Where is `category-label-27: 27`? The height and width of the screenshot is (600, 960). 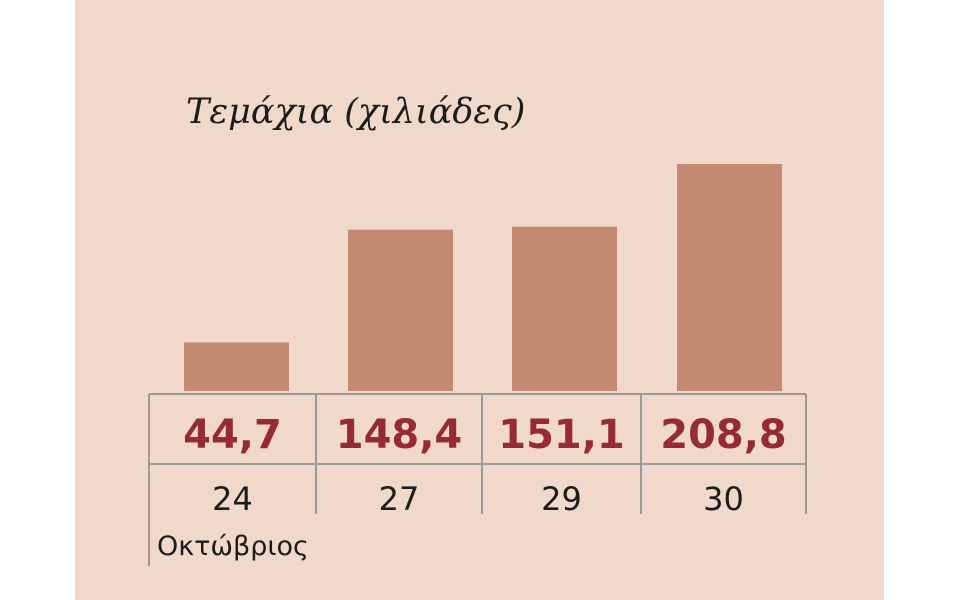 category-label-27: 27 is located at coordinates (399, 499).